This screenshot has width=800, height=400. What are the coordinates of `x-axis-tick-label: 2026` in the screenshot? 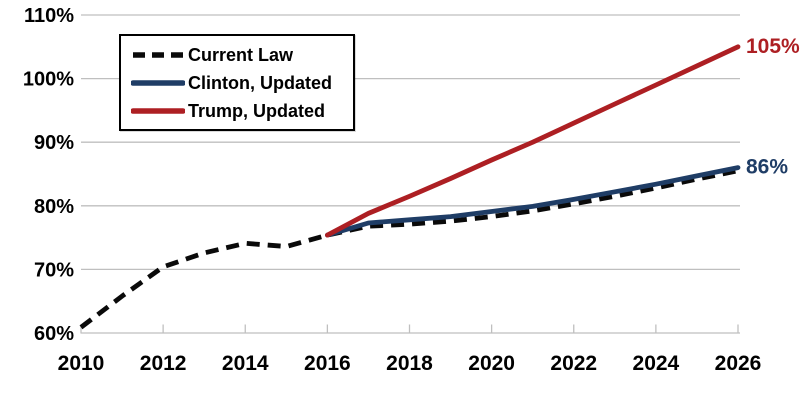 It's located at (738, 363).